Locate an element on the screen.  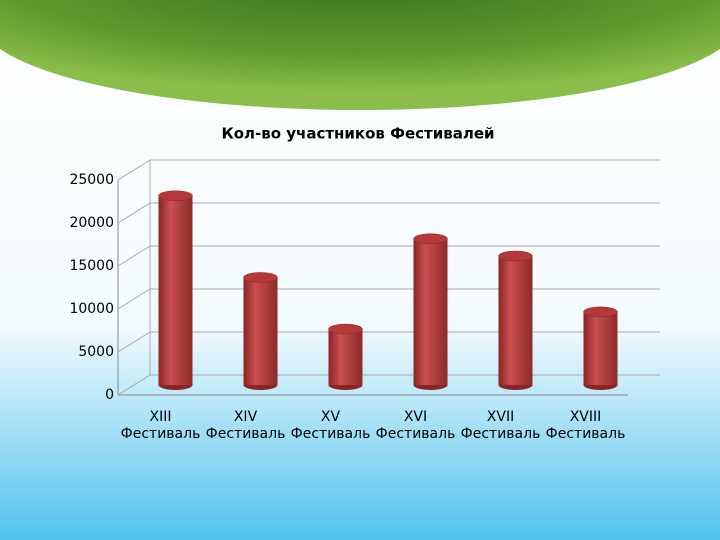
x-tick-label: XVIII Фестиваль is located at coordinates (585, 425).